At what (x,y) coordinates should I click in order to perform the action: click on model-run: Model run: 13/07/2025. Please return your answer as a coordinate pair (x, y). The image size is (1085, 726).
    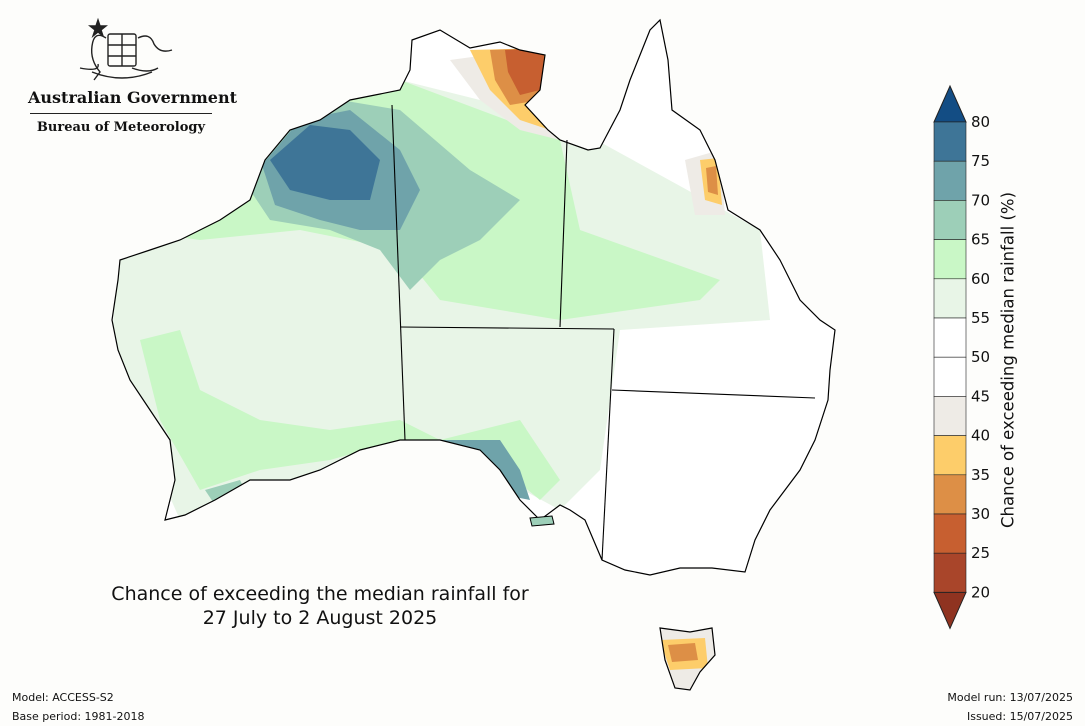
    Looking at the image, I should click on (1010, 697).